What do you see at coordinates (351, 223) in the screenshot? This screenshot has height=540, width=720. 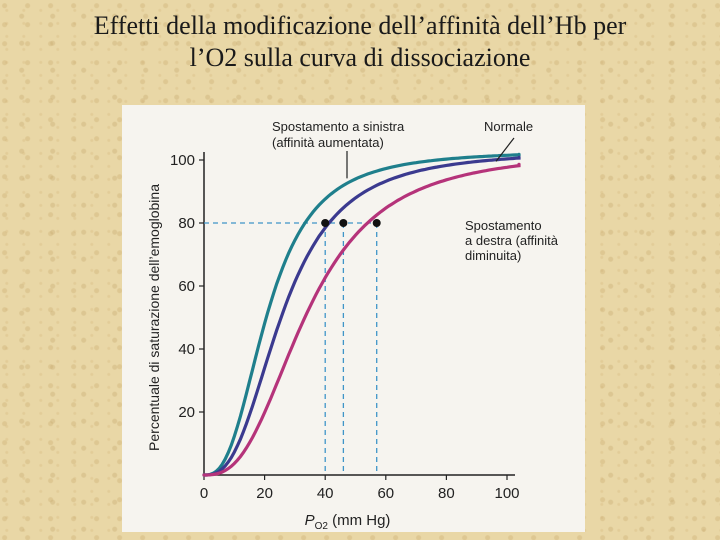 I see `chart-markers` at bounding box center [351, 223].